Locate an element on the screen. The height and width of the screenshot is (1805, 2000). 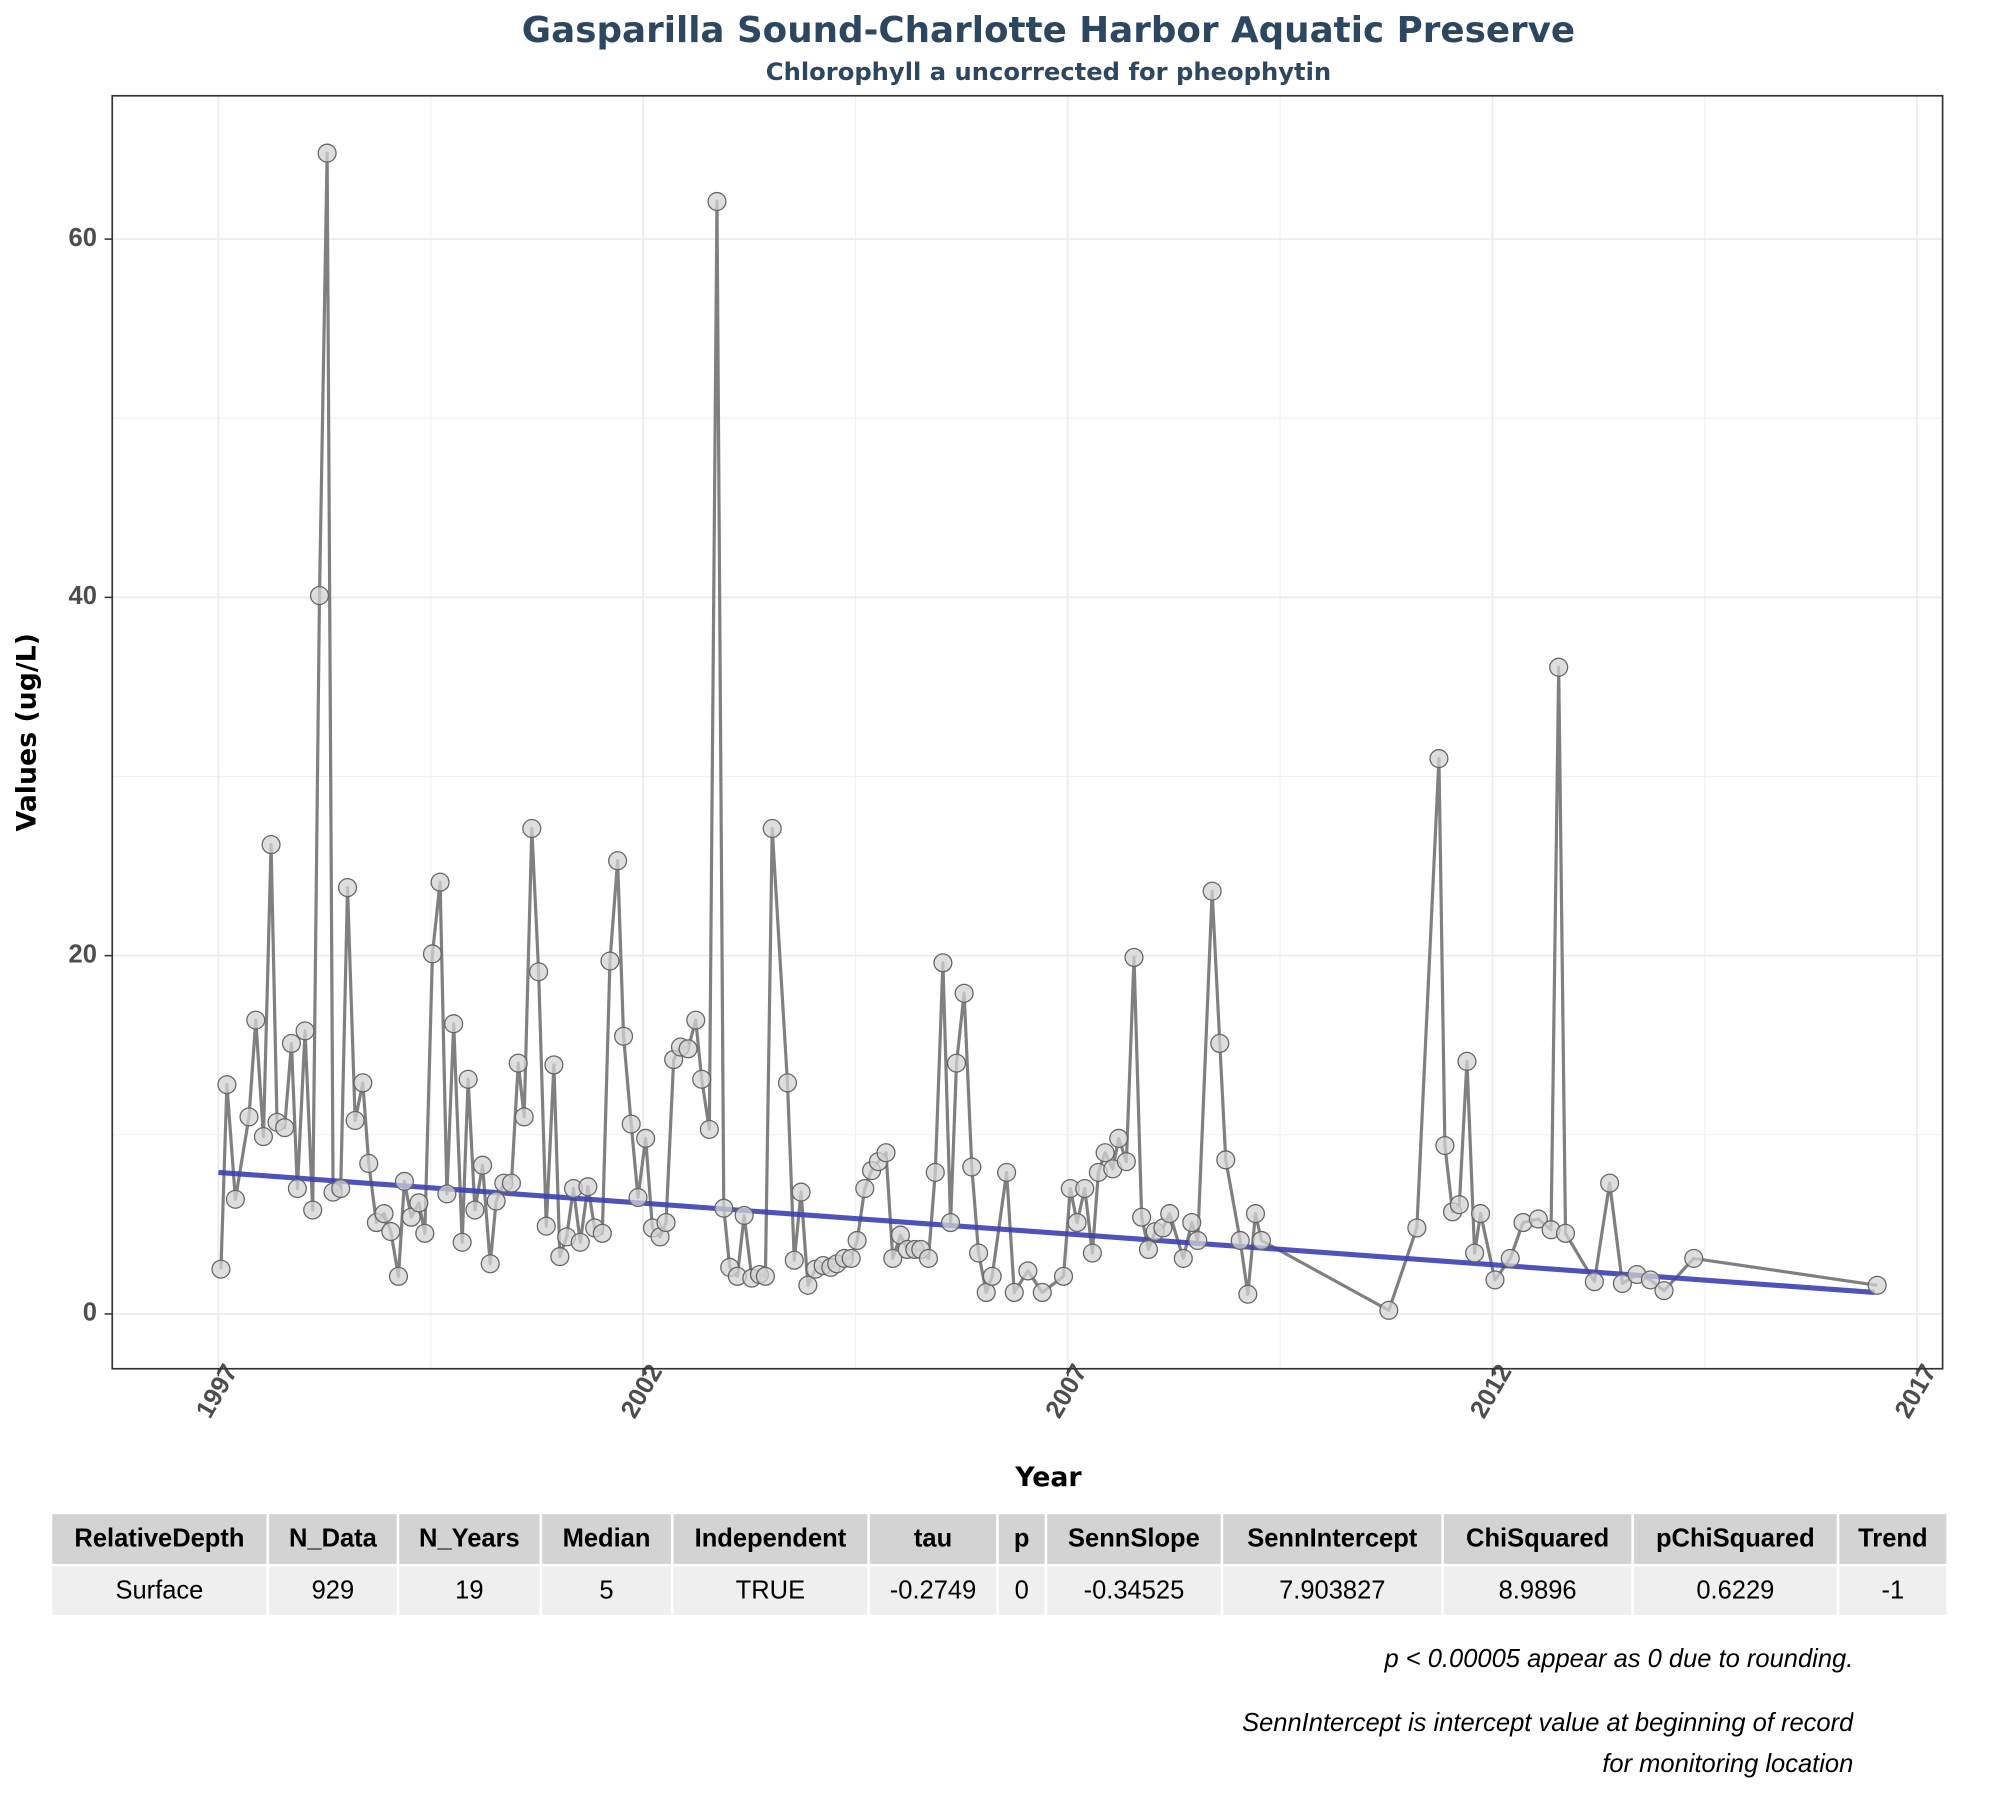
table-header: N_Data is located at coordinates (333, 1538).